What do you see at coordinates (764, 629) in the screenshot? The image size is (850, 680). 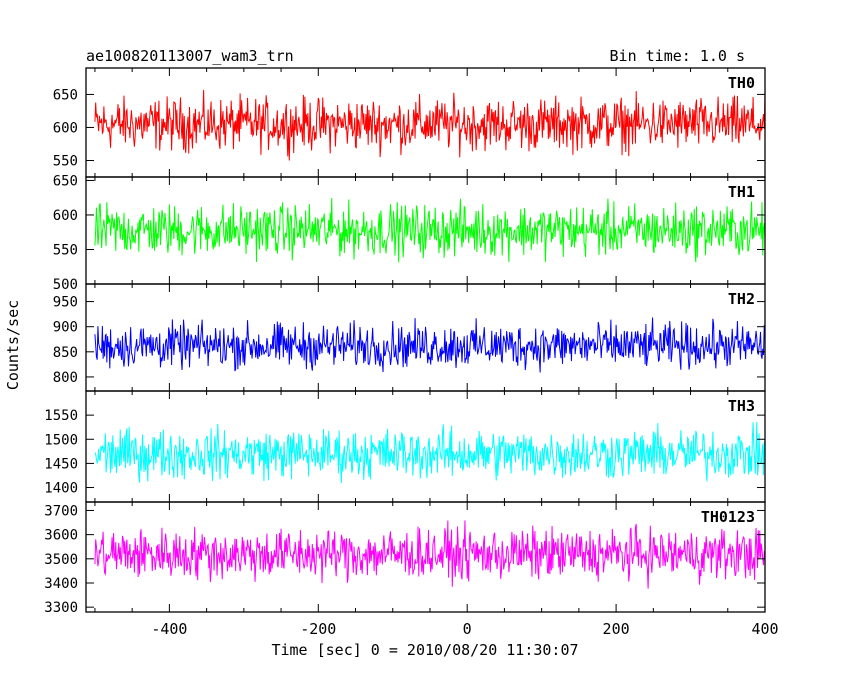 I see `xtick-label: 400` at bounding box center [764, 629].